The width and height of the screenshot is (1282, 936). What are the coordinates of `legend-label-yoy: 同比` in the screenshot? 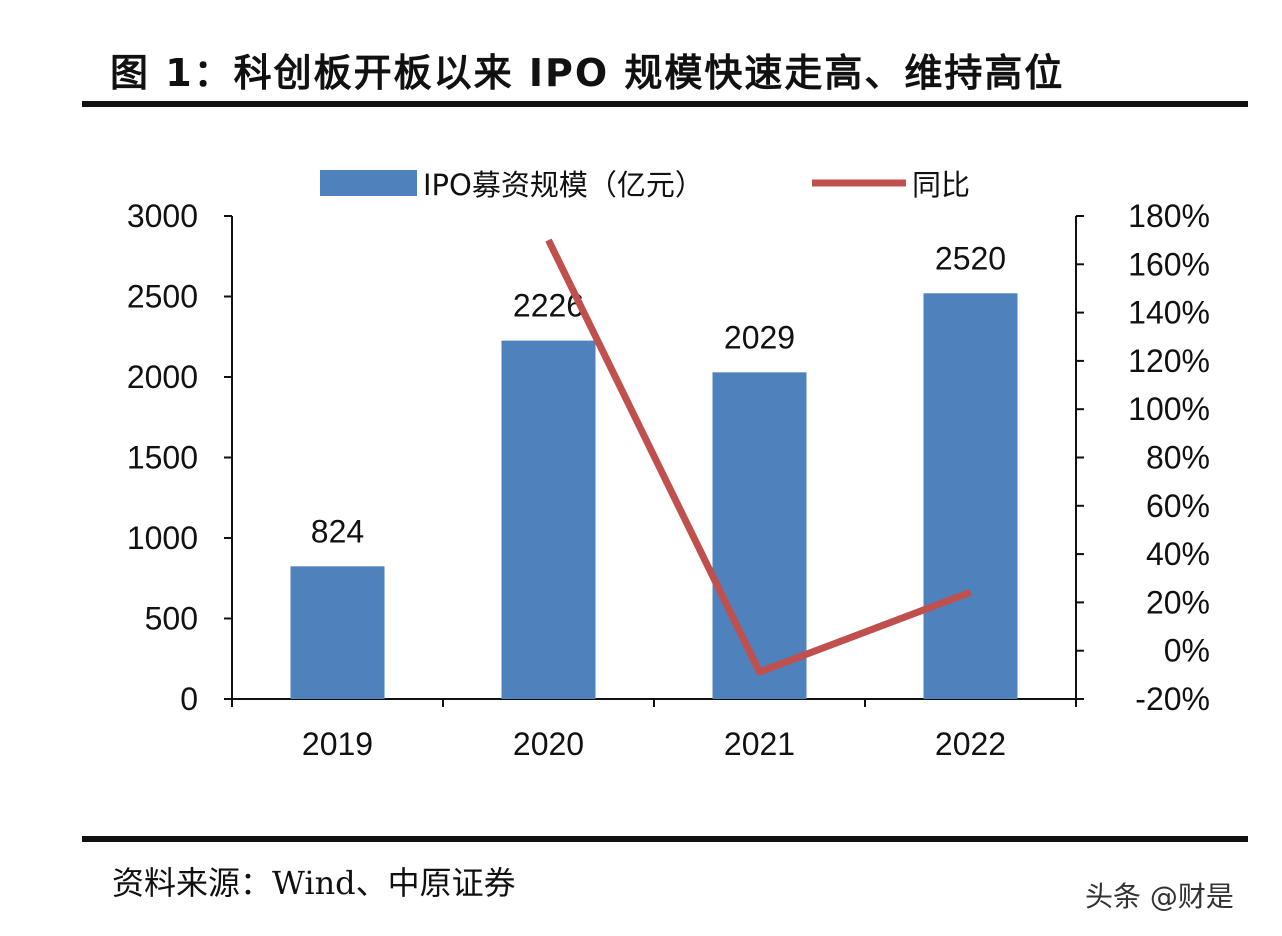 It's located at (941, 185).